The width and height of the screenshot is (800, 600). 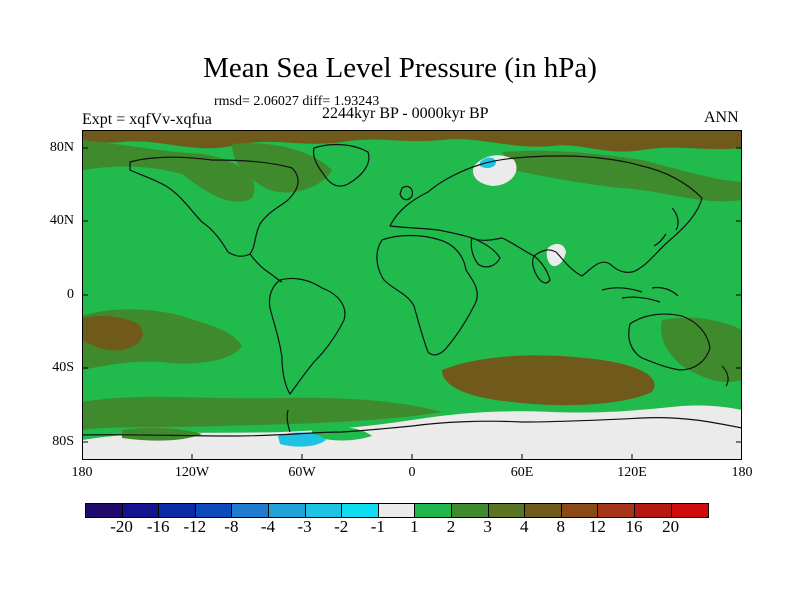 What do you see at coordinates (640, 294) in the screenshot?
I see `indonesia-coast` at bounding box center [640, 294].